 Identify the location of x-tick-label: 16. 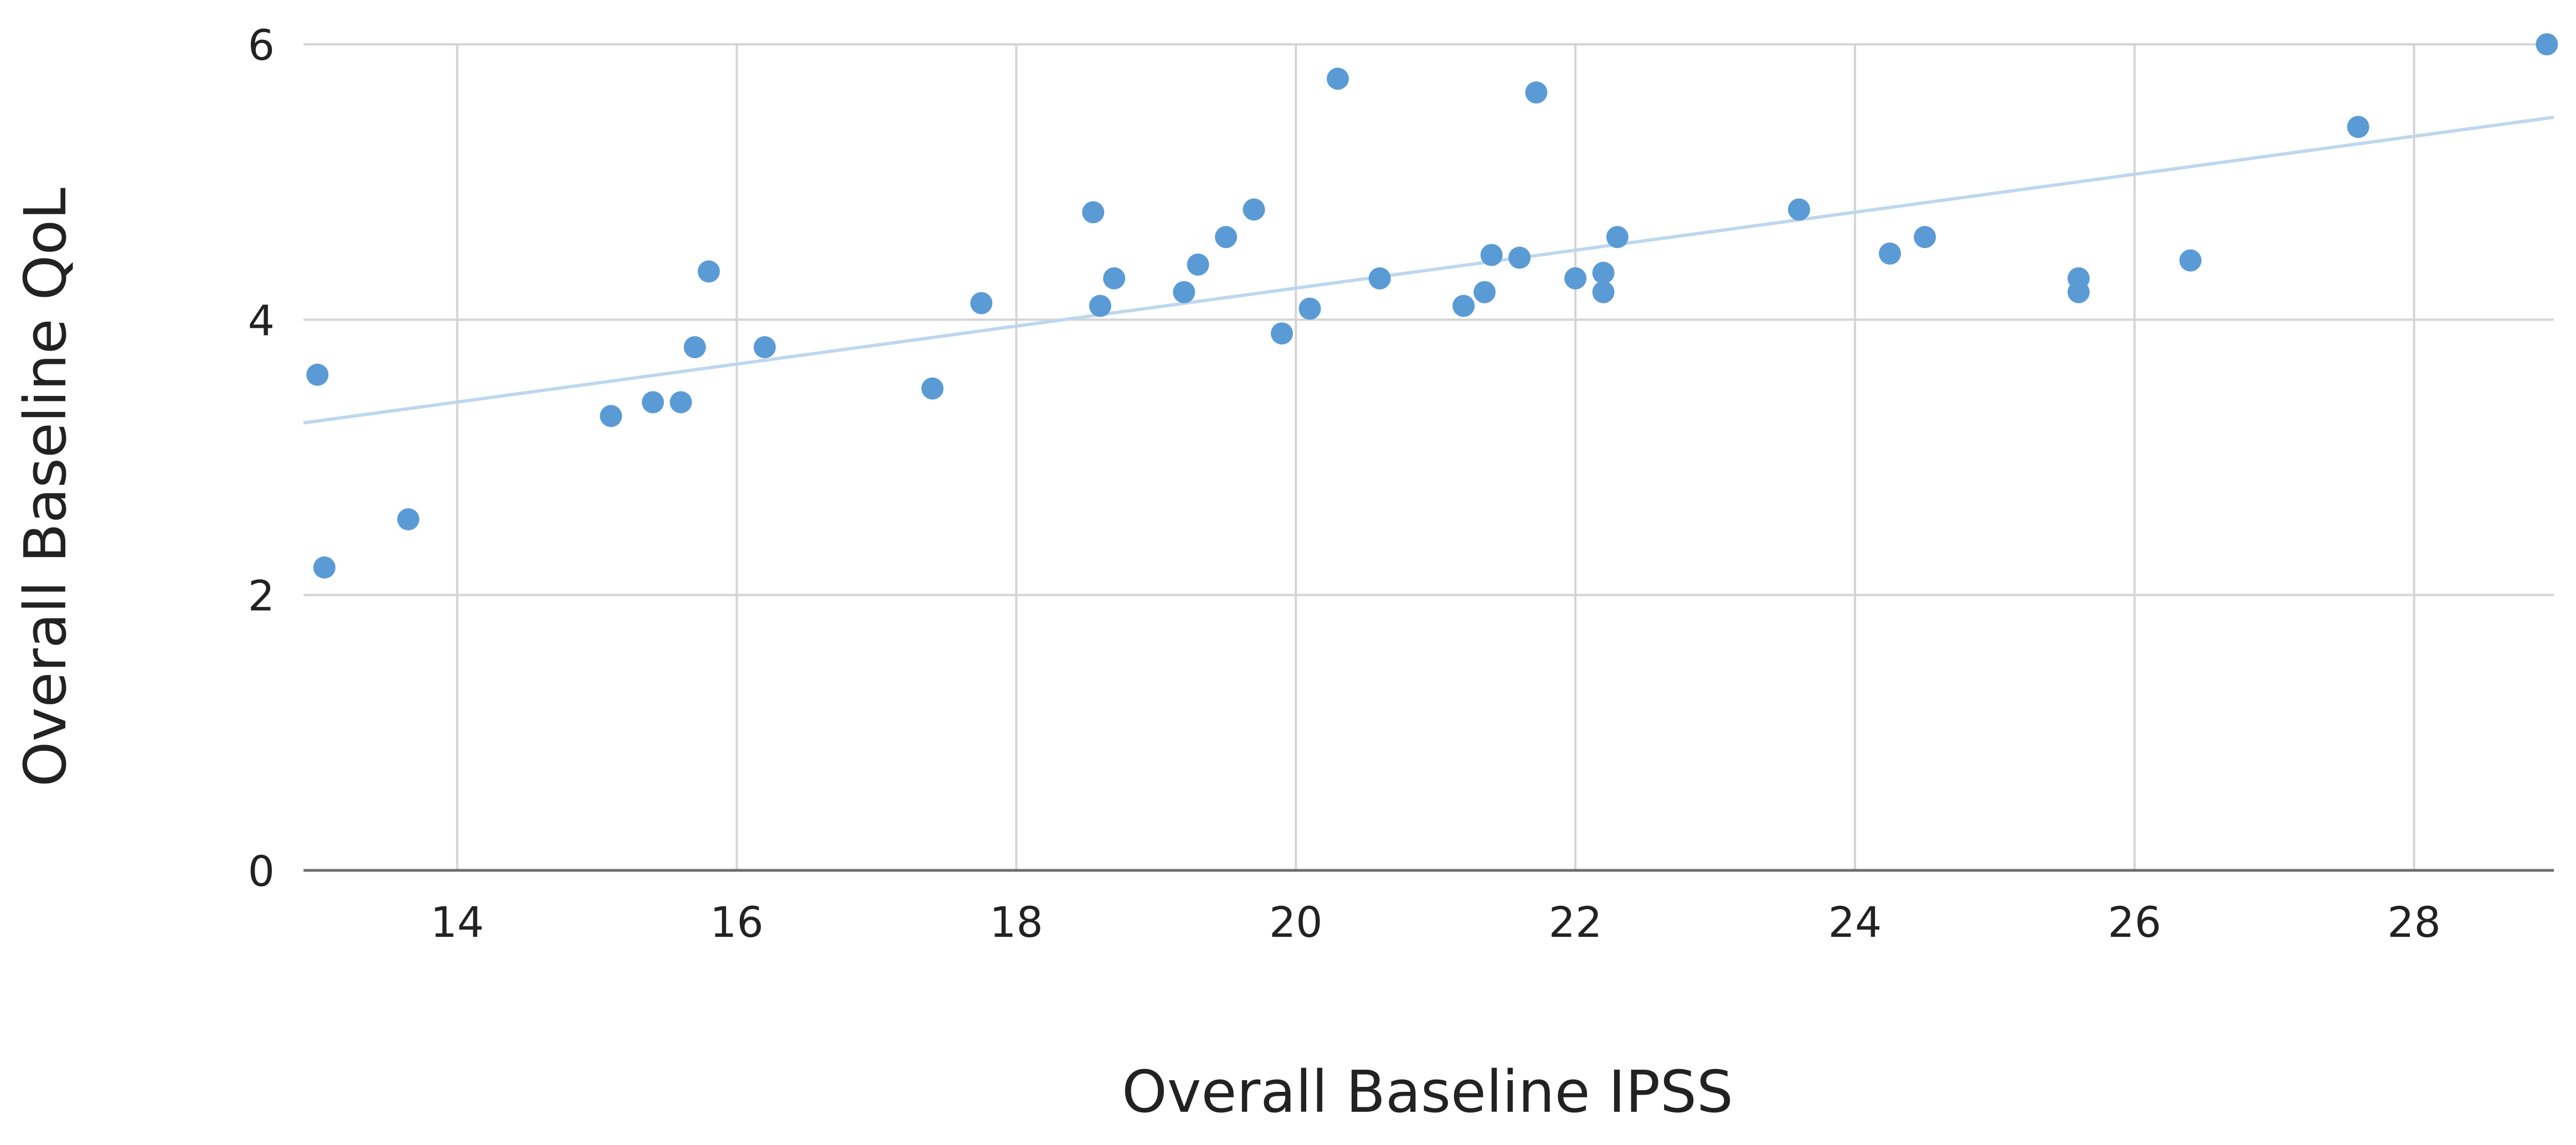
(737, 922).